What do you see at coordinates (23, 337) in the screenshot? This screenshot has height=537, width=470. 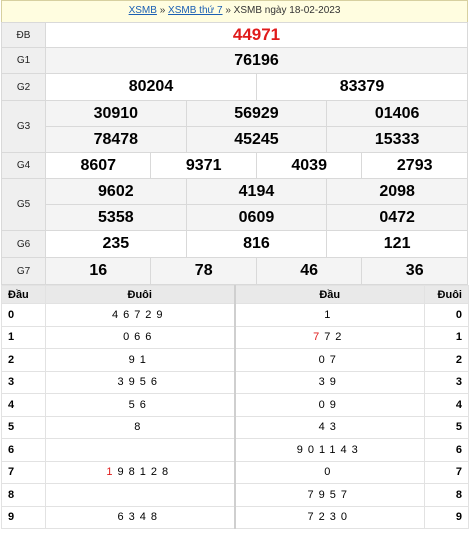 I see `loto-dau-left: 1` at bounding box center [23, 337].